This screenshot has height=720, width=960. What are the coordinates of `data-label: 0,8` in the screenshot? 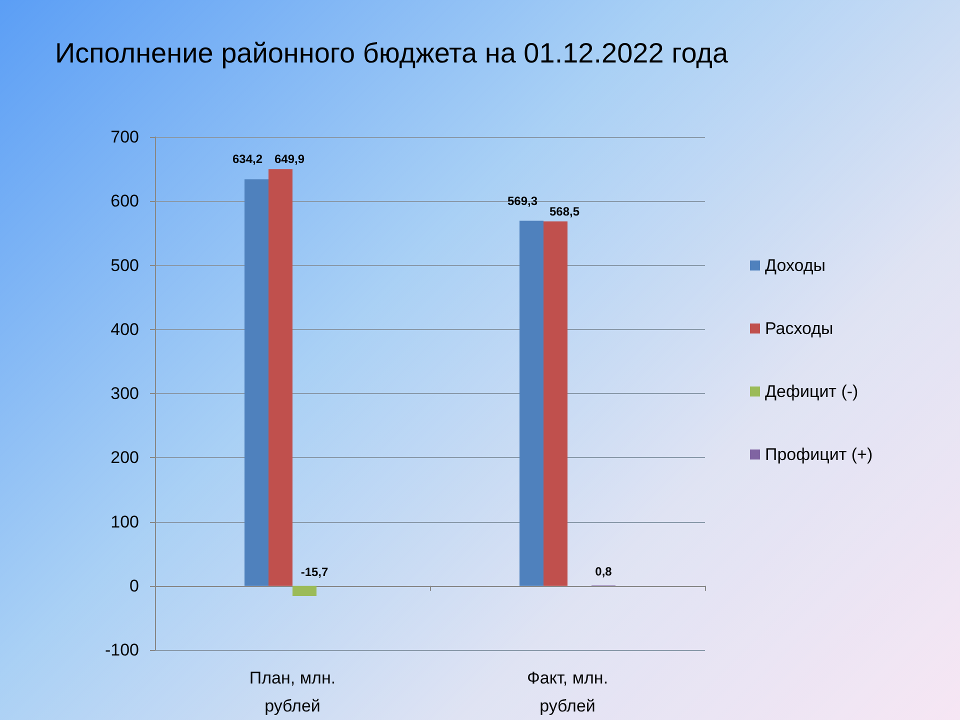 It's located at (603, 571).